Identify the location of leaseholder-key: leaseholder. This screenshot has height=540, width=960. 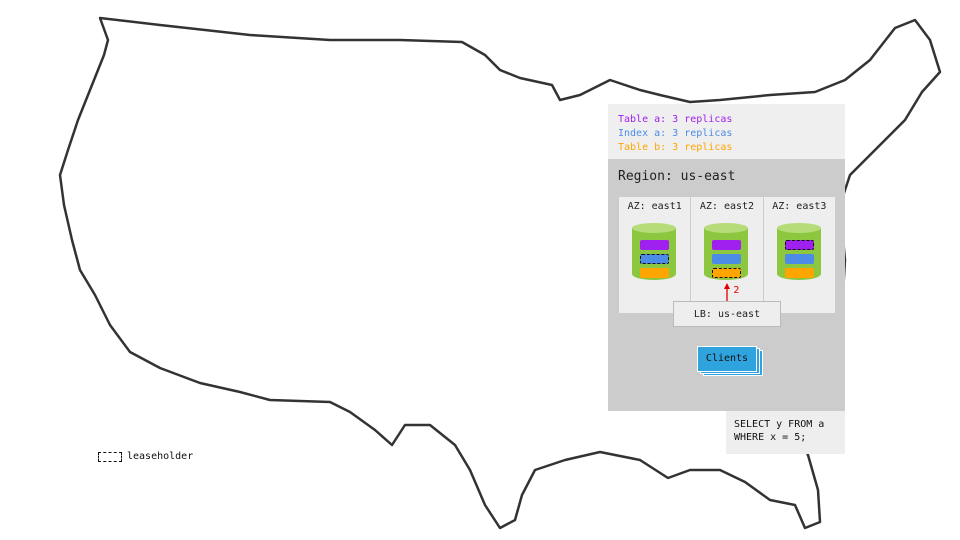
(145, 456).